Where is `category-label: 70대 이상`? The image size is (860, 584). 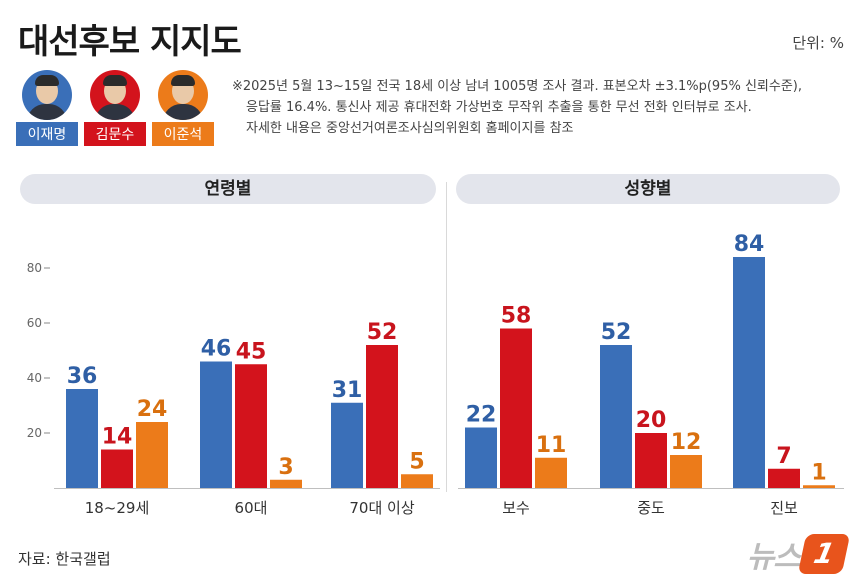
category-label: 70대 이상 is located at coordinates (381, 508).